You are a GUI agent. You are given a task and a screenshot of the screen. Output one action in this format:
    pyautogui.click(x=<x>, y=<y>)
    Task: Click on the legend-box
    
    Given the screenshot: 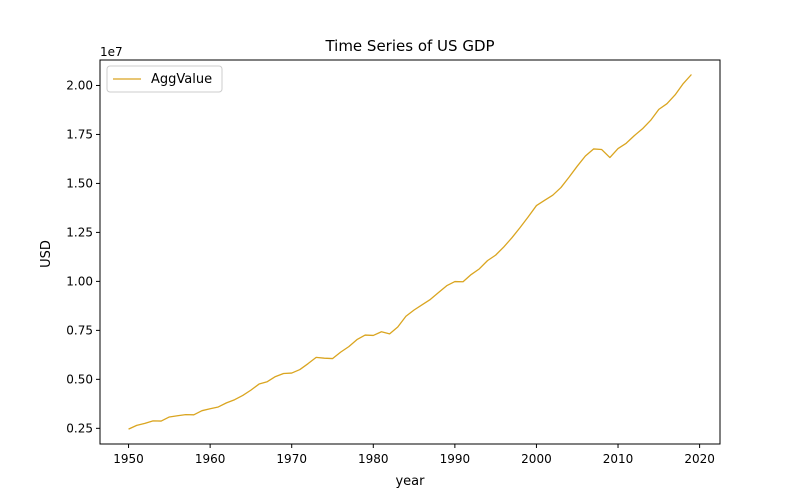 What is the action you would take?
    pyautogui.click(x=164, y=79)
    